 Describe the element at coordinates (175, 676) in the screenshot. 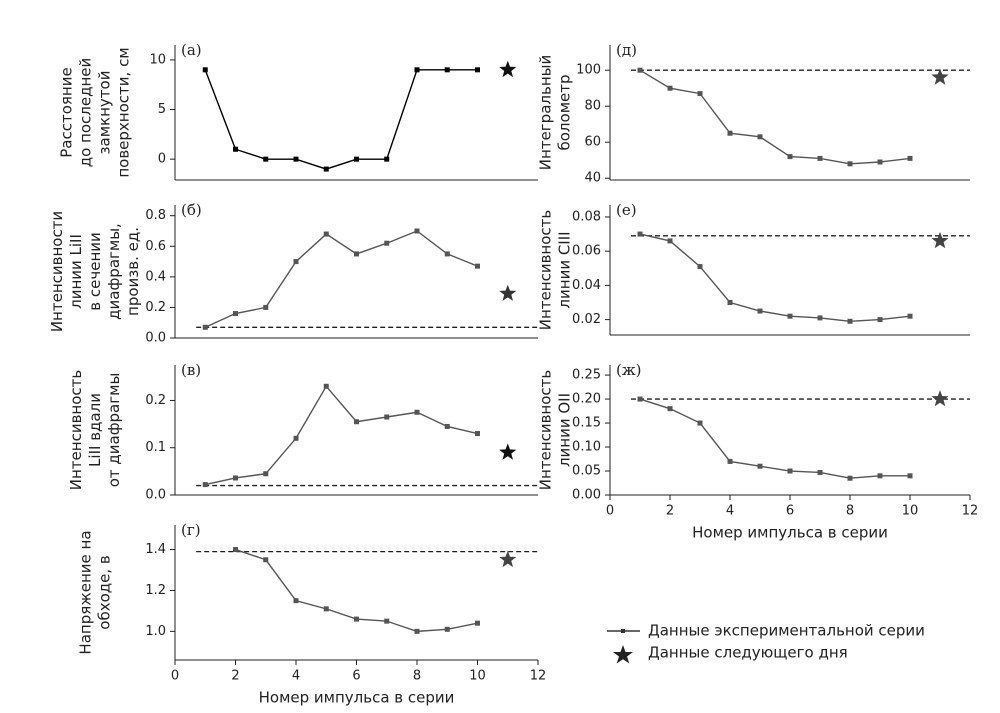

I see `x-tick-label: 0` at that location.